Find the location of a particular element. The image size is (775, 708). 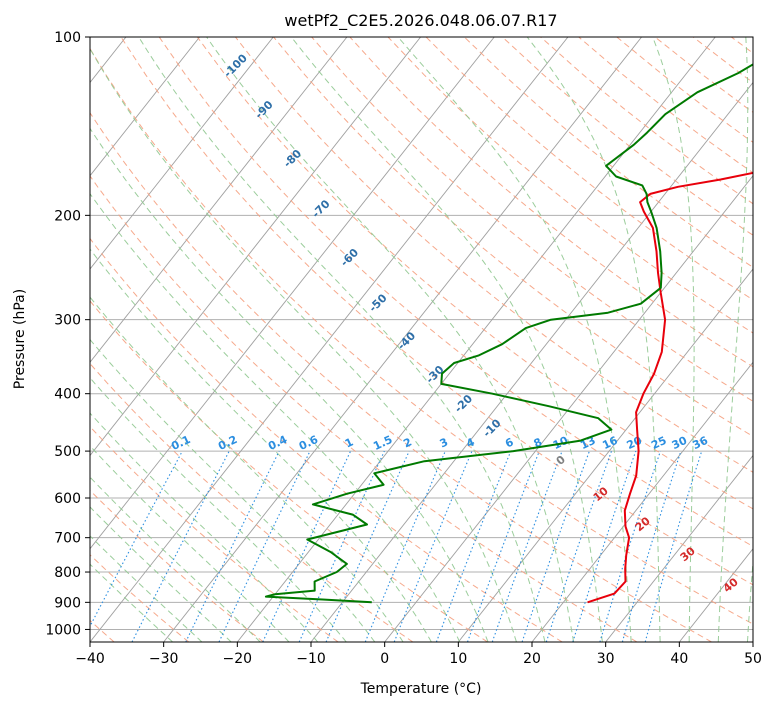

y-tick-label: 900 is located at coordinates (67, 603).